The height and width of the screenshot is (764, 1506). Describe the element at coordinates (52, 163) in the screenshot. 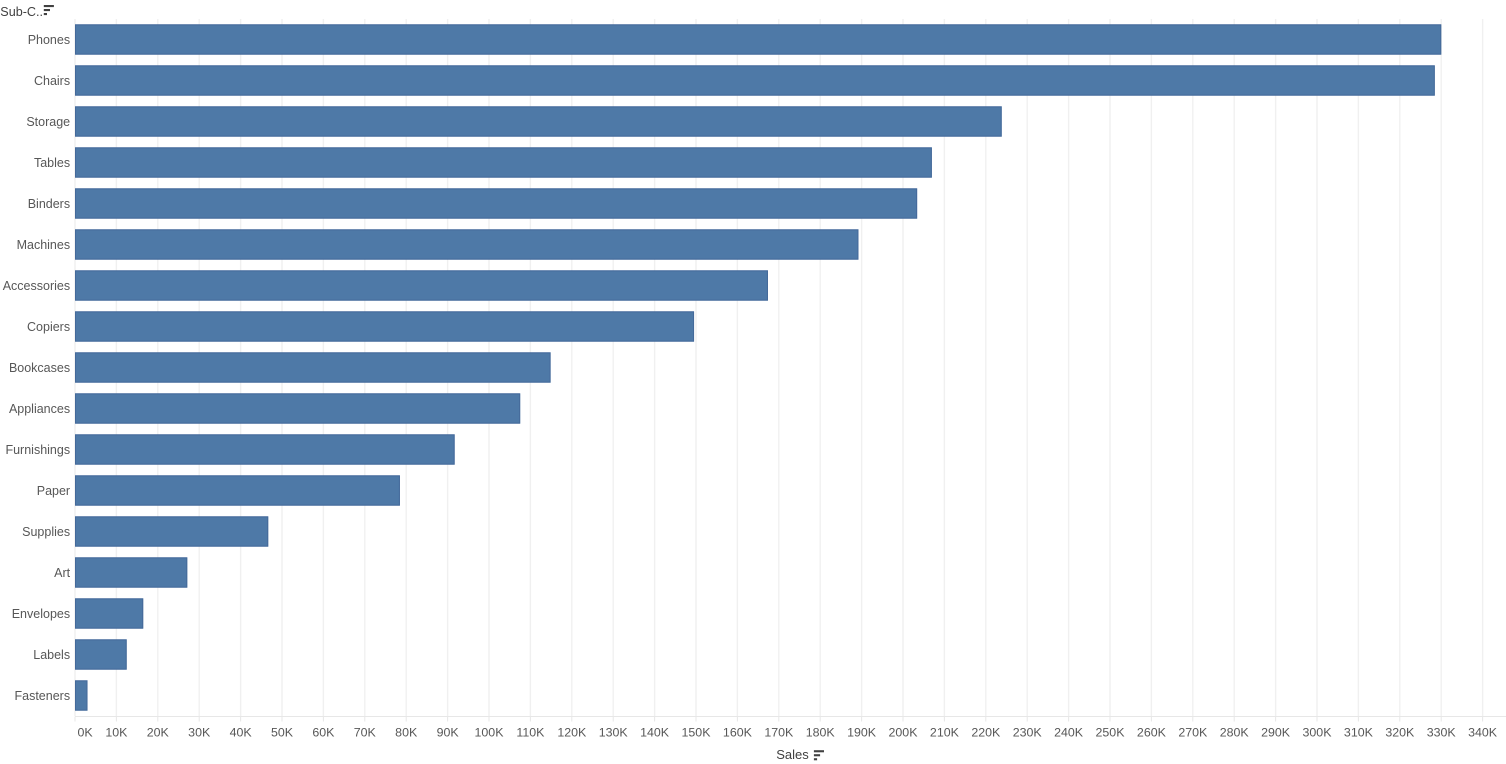

I see `svg-text: Tables` at that location.